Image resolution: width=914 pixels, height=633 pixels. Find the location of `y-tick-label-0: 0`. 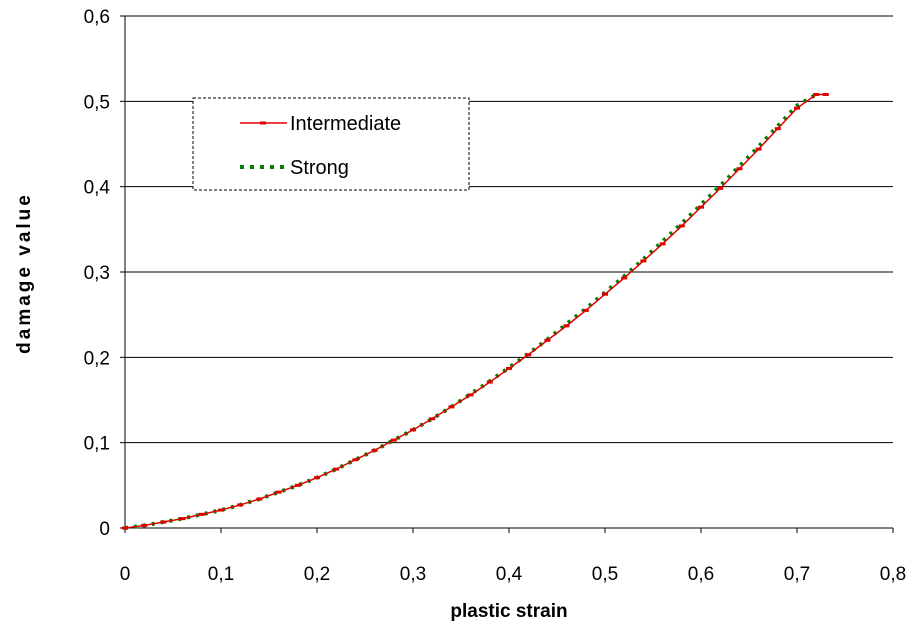

y-tick-label-0: 0 is located at coordinates (104, 529).